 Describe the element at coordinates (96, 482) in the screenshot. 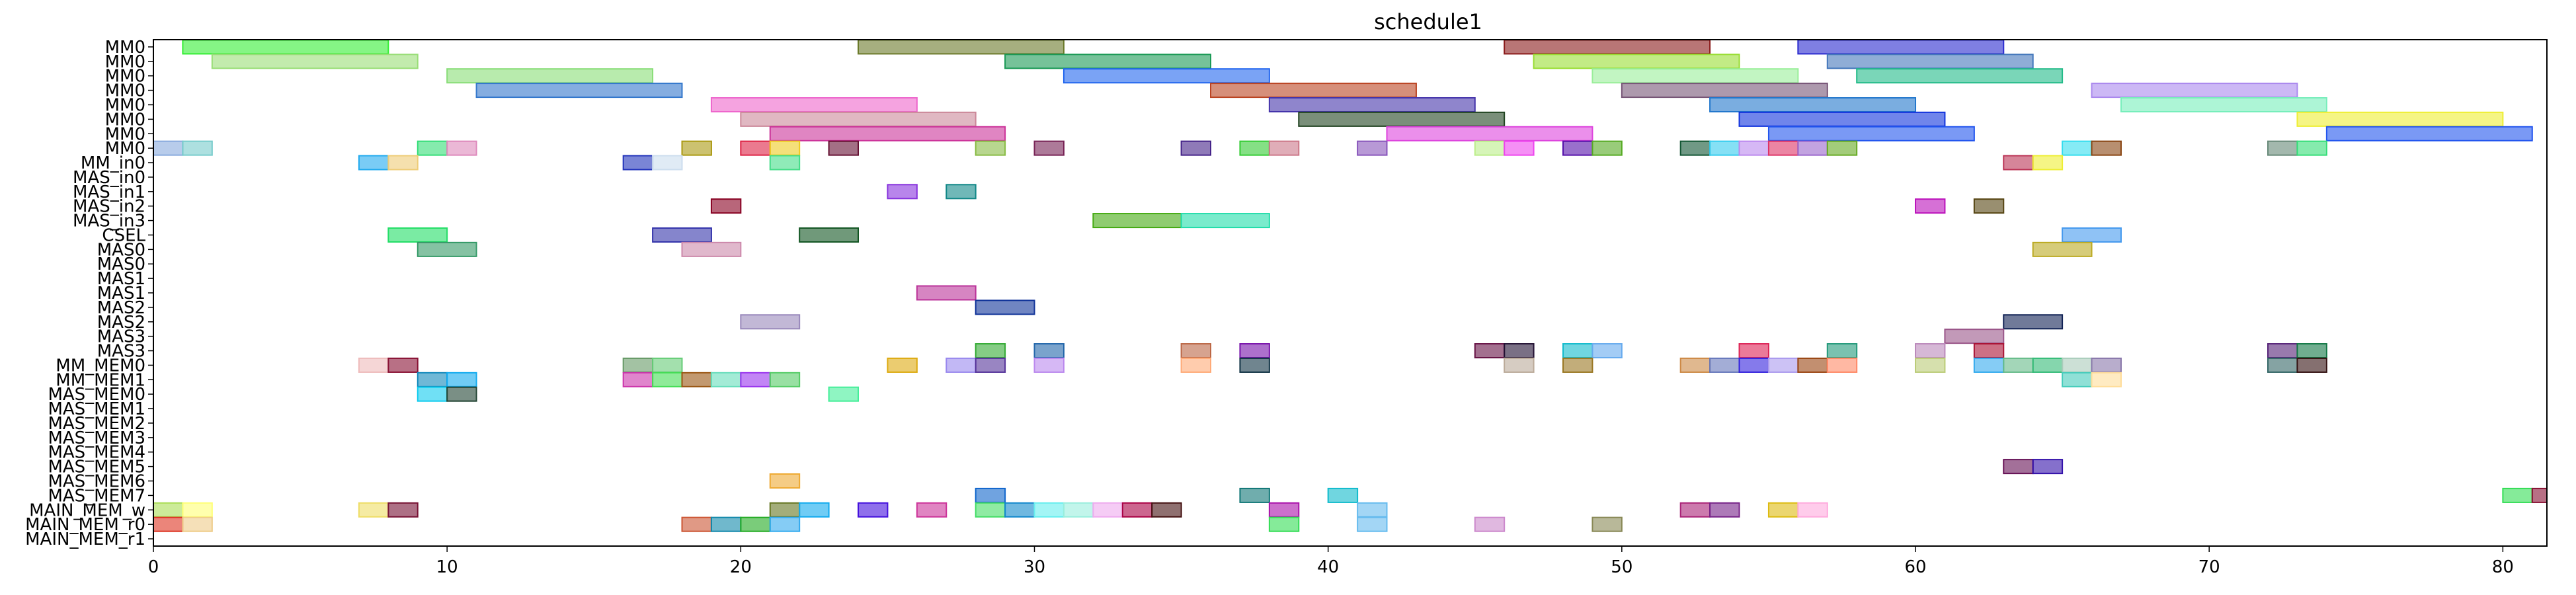

I see `y-tick-label: MAS_MEM6` at that location.